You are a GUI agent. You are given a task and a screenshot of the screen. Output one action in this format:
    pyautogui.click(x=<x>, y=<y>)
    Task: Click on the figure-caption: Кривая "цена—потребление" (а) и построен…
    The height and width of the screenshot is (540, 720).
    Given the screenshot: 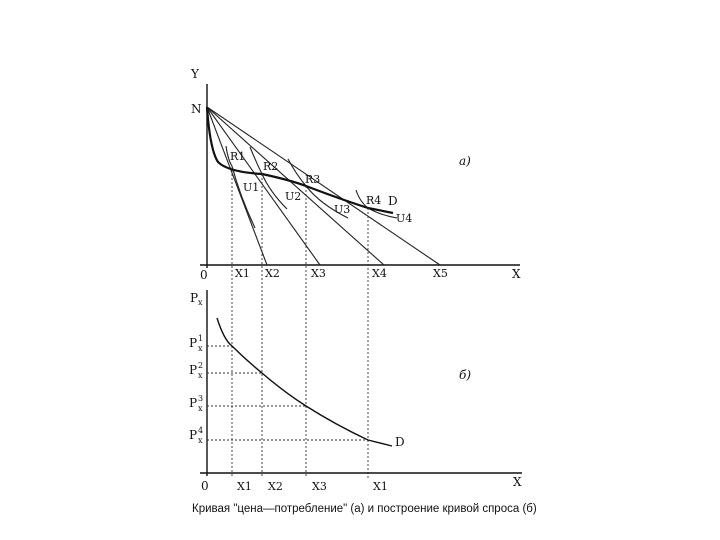 What is the action you would take?
    pyautogui.click(x=364, y=509)
    